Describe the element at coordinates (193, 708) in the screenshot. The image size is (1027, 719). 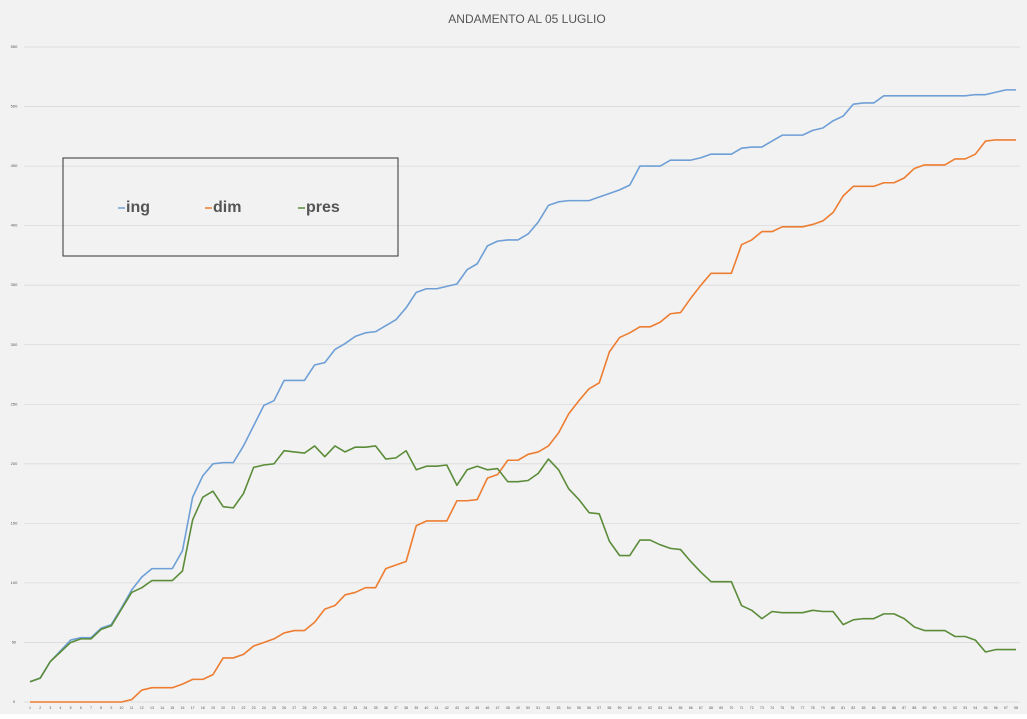
I see `x-tick-label: 17` at that location.